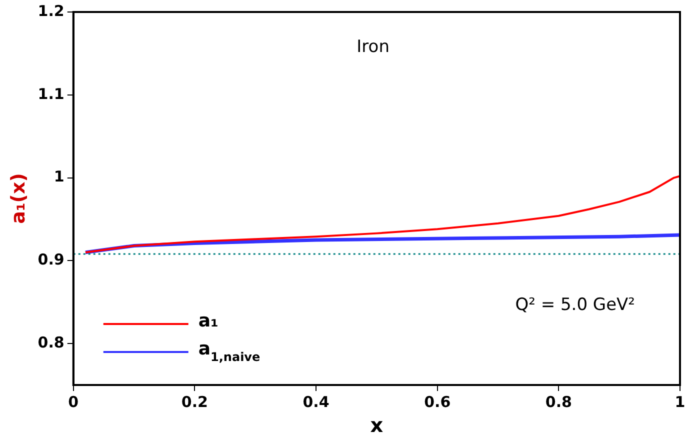 This screenshot has height=439, width=694. Describe the element at coordinates (194, 401) in the screenshot. I see `x-tick-label: 0.2` at that location.